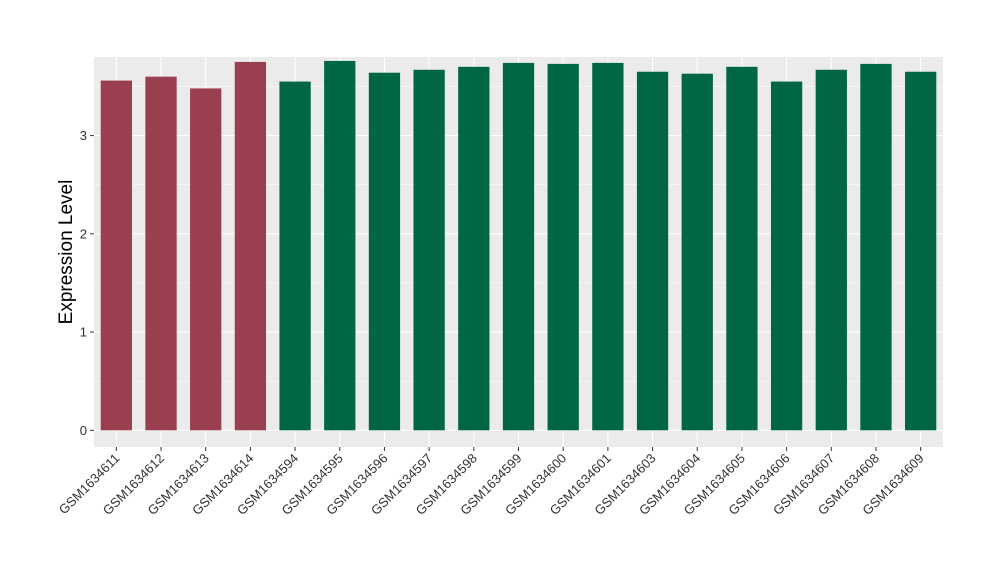  What do you see at coordinates (608, 246) in the screenshot?
I see `bar-GSM1634601` at bounding box center [608, 246].